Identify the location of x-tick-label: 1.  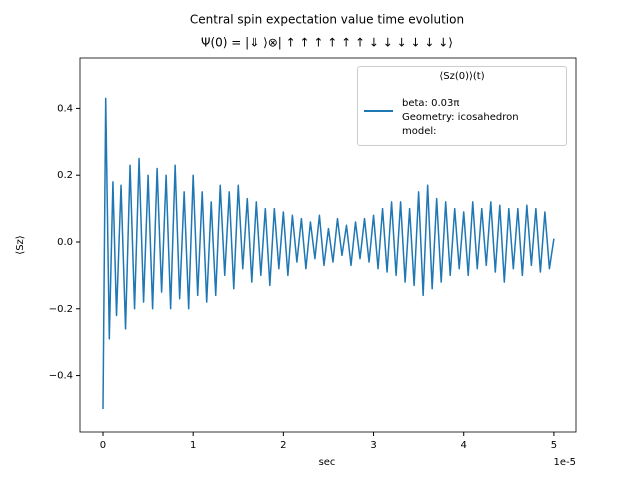
(193, 445).